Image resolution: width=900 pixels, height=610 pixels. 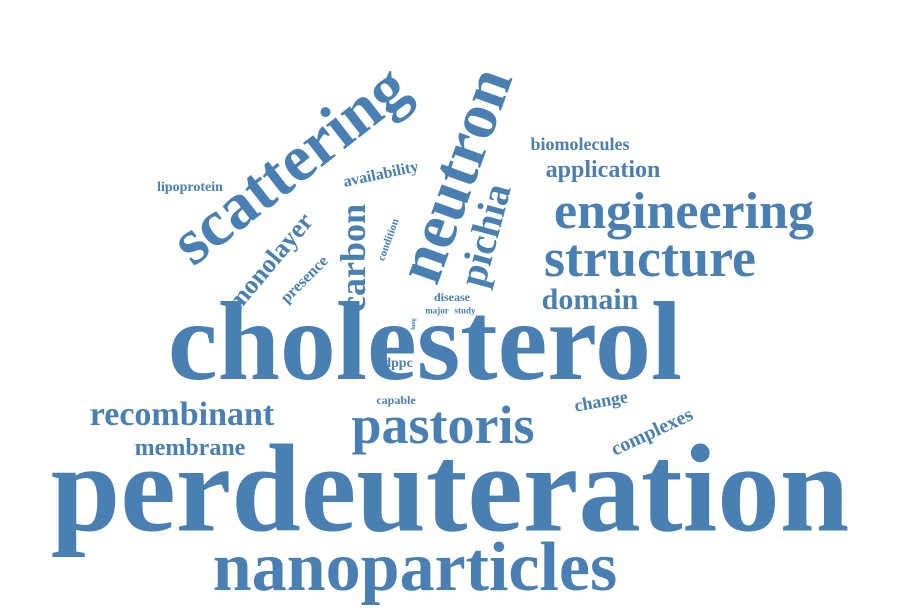 I want to click on word-carbon: carbon, so click(x=353, y=258).